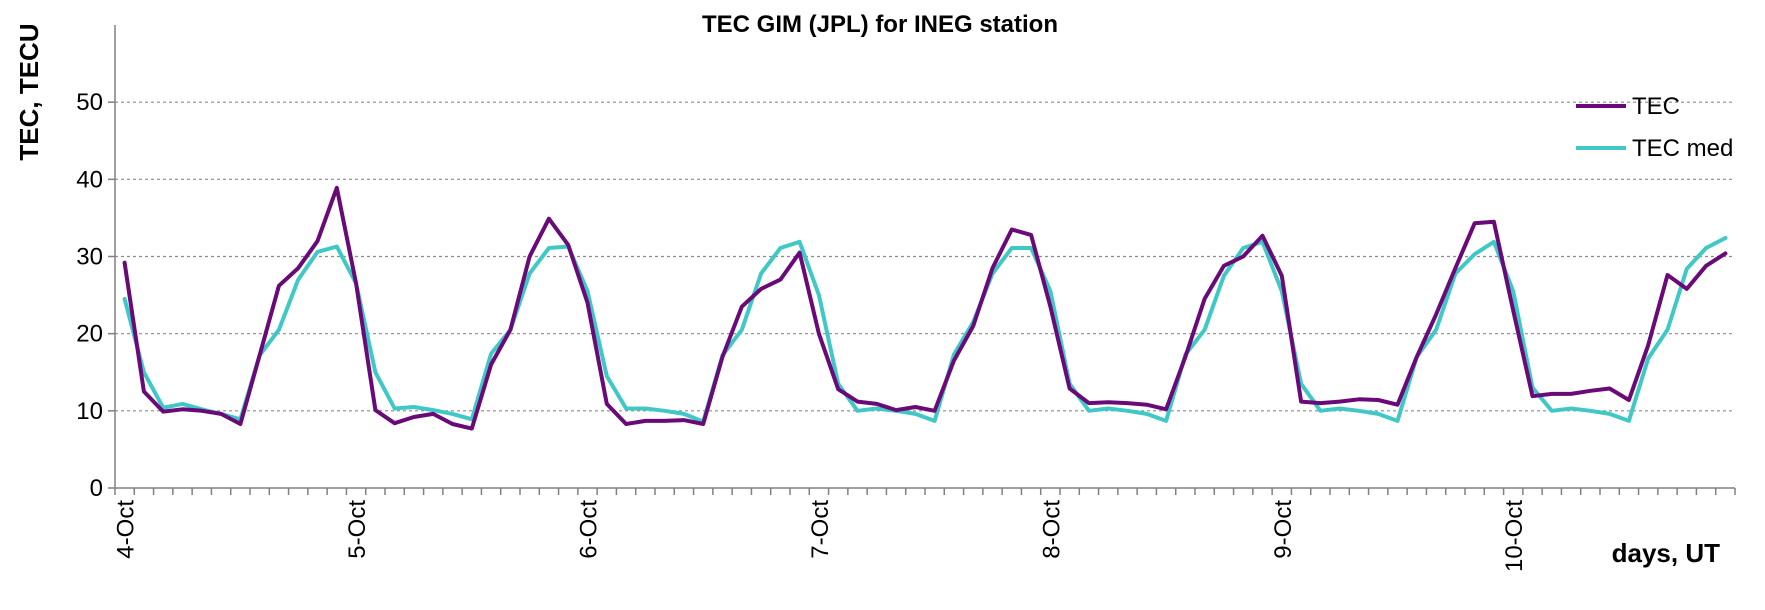  What do you see at coordinates (1656, 106) in the screenshot?
I see `legend-label-tec: TEC` at bounding box center [1656, 106].